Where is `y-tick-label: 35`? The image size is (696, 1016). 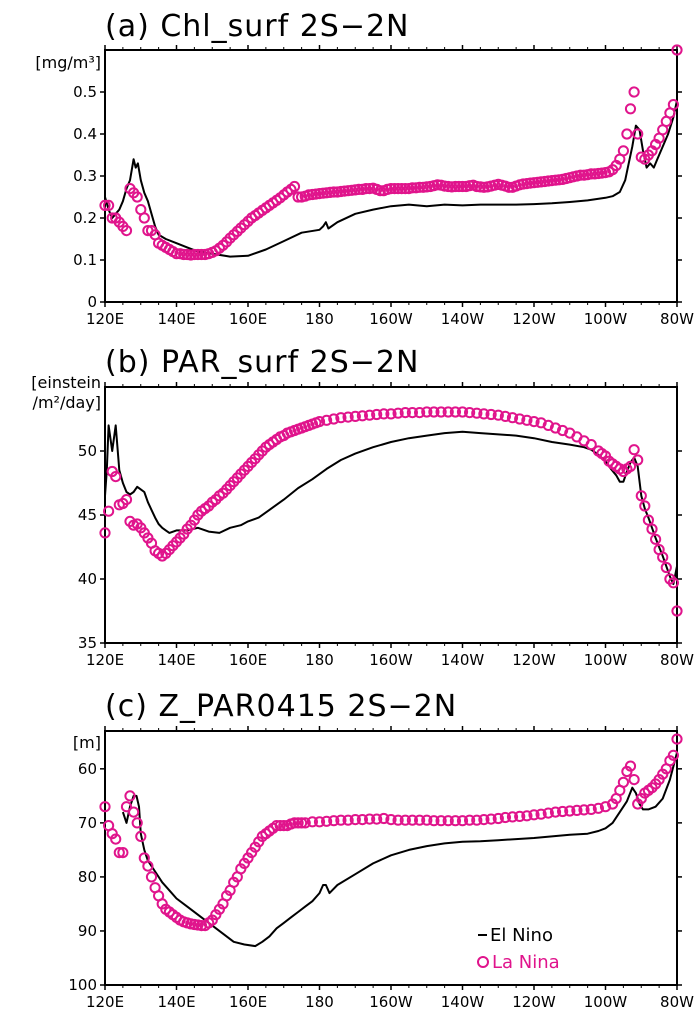
y-tick-label: 35 is located at coordinates (87, 643).